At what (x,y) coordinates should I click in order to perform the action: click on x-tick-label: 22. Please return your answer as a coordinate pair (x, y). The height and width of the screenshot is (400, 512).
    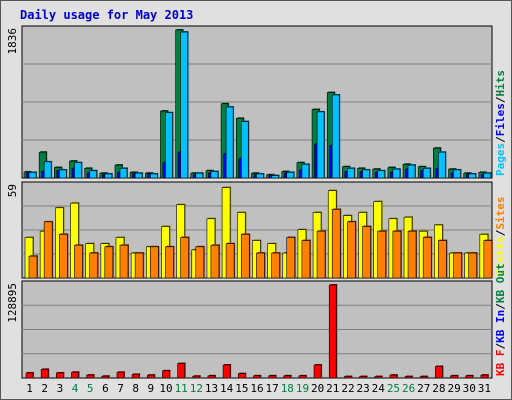
    Looking at the image, I should click on (347, 388).